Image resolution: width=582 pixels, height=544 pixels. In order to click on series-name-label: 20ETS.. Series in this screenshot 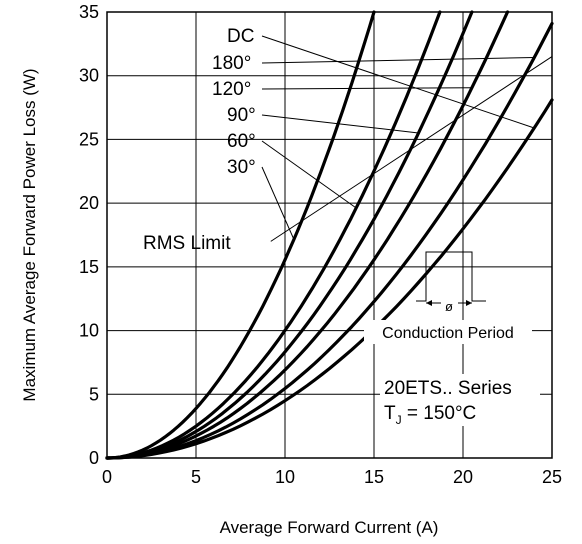, I will do `click(448, 388)`.